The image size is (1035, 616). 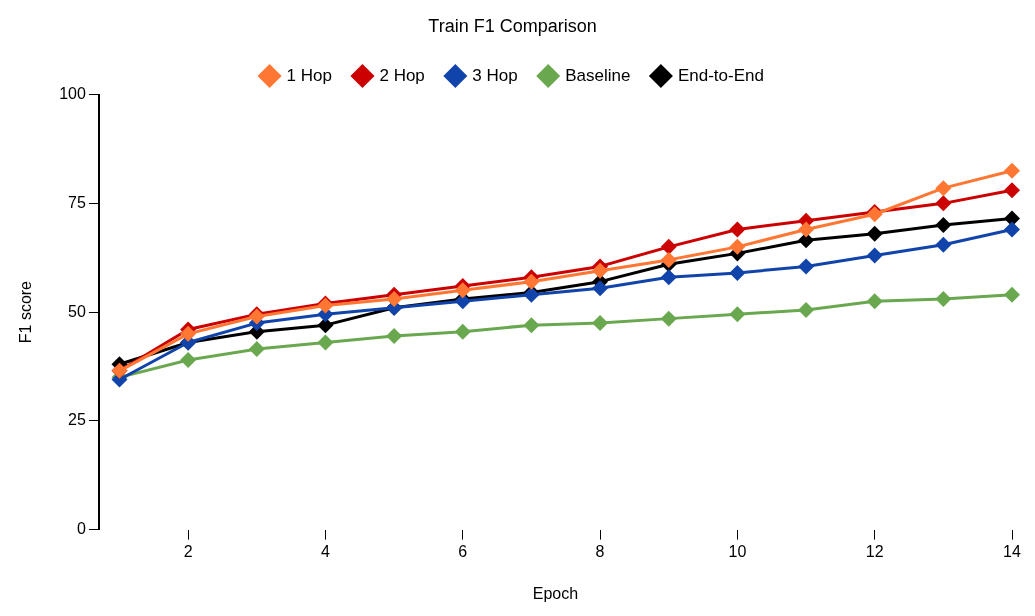 What do you see at coordinates (555, 593) in the screenshot?
I see `x-axis-title: Epoch` at bounding box center [555, 593].